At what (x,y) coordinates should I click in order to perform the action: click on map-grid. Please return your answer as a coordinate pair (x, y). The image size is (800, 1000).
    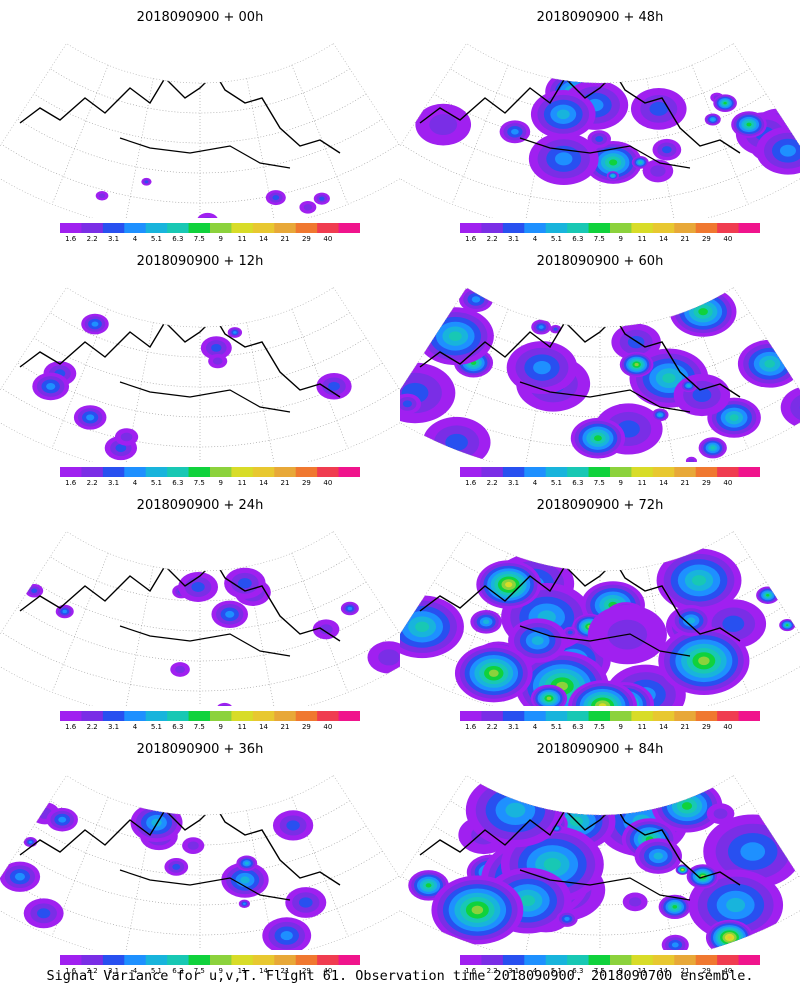
    Looking at the image, I should click on (200, 141).